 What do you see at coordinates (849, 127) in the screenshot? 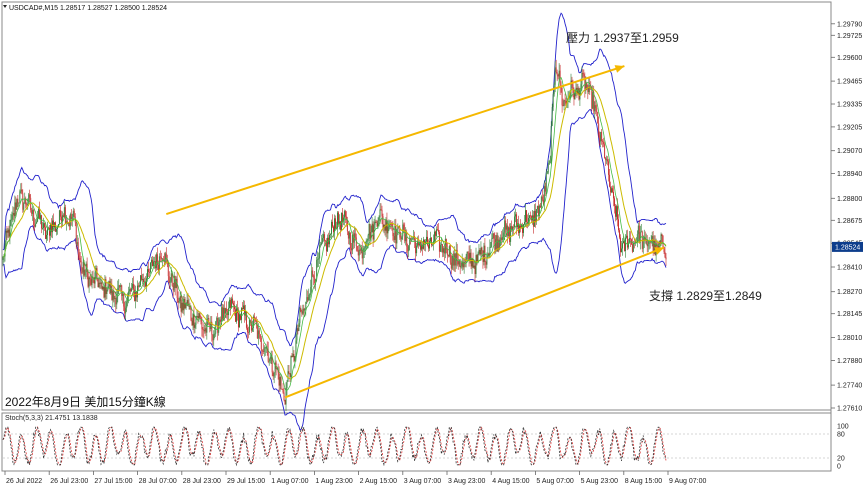
I see `price-tick-label: 1.29205` at bounding box center [849, 127].